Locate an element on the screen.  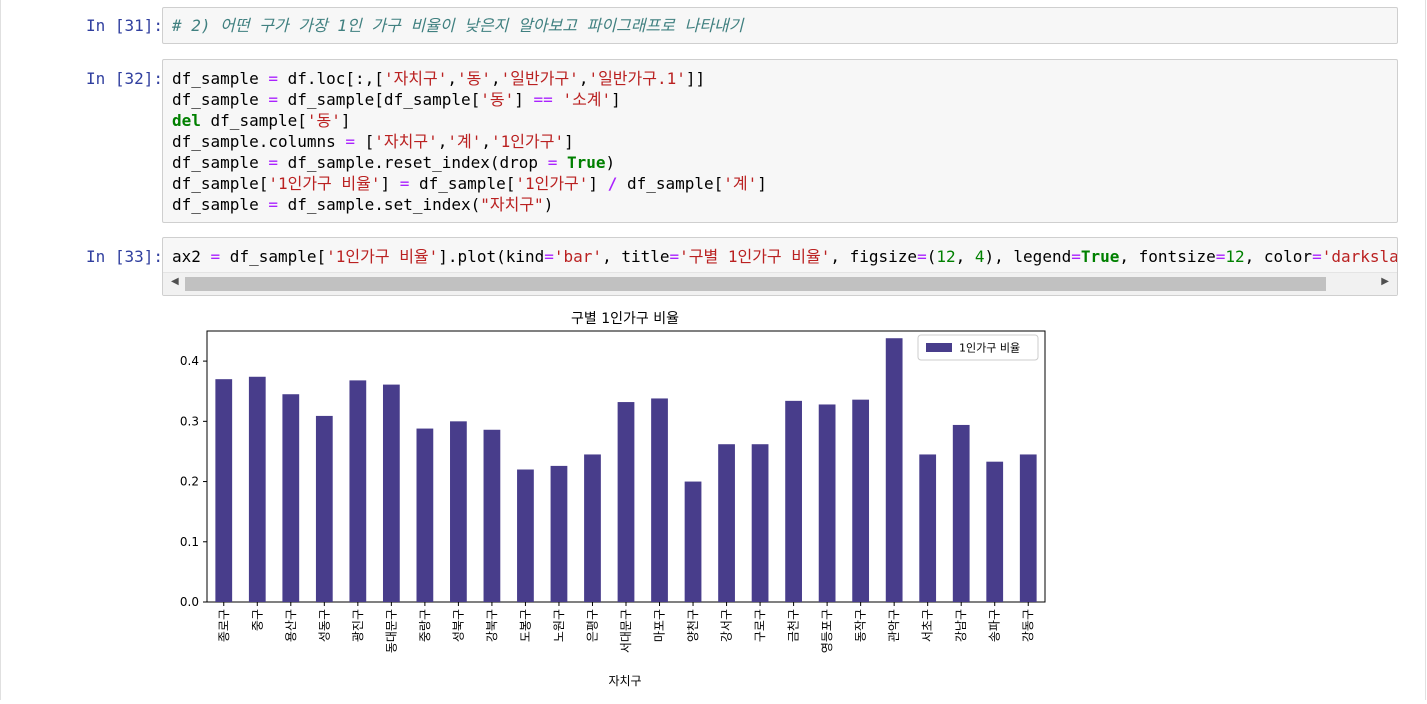
code-token: '일반가구' is located at coordinates (539, 78).